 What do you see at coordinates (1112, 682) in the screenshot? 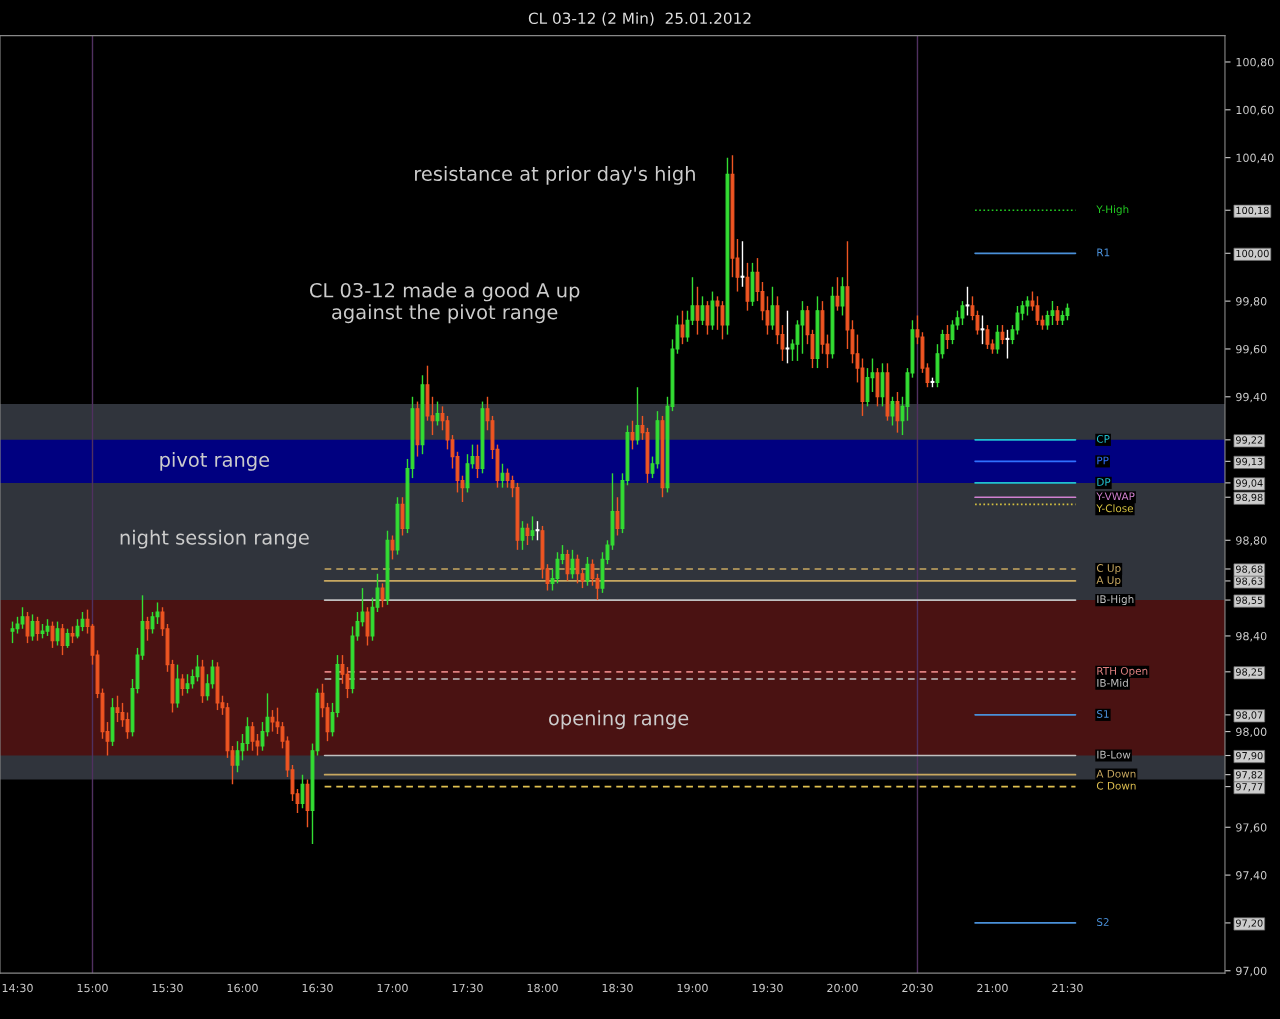
I see `ref-line-label: IB-Mid` at bounding box center [1112, 682].